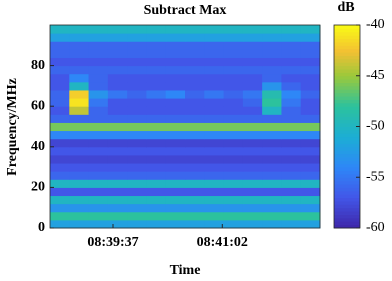 The width and height of the screenshot is (392, 281). What do you see at coordinates (222, 242) in the screenshot?
I see `x-tick-label: 08:41:02` at bounding box center [222, 242].